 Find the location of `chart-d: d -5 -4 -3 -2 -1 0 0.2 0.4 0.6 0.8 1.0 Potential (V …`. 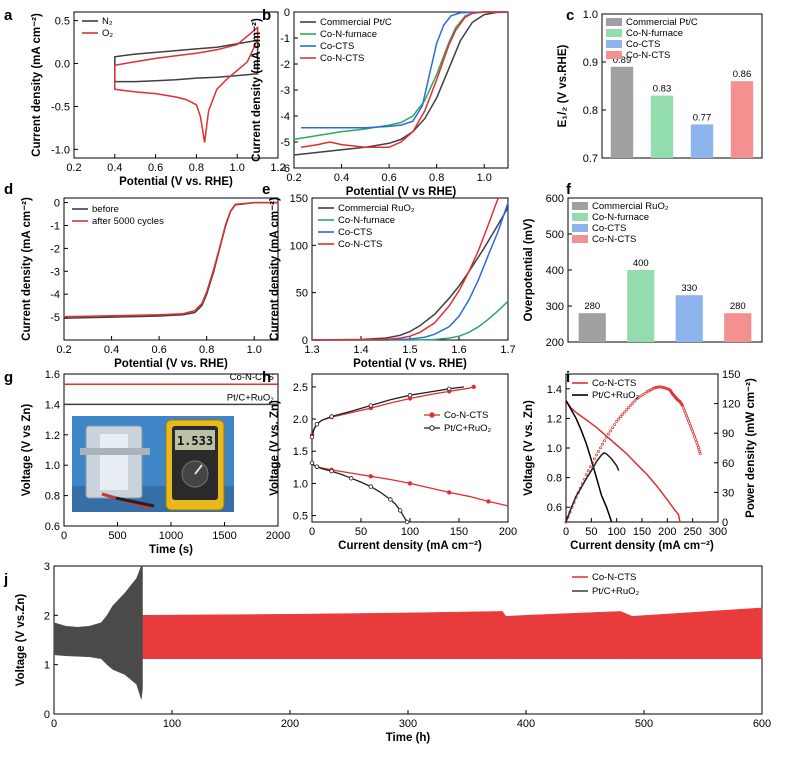

chart-d: d -5 -4 -3 -2 -1 0 0.2 0.4 0.6 0.8 1.0 Potential (V … is located at coordinates (141, 275).